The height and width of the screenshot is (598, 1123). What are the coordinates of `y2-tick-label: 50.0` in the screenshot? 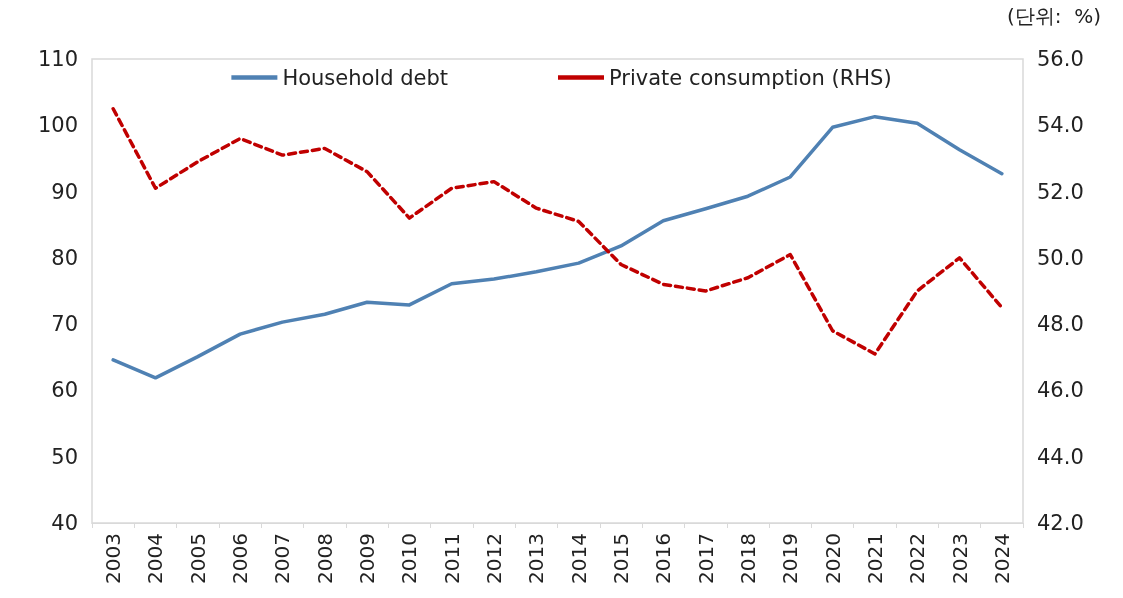 It's located at (1060, 257).